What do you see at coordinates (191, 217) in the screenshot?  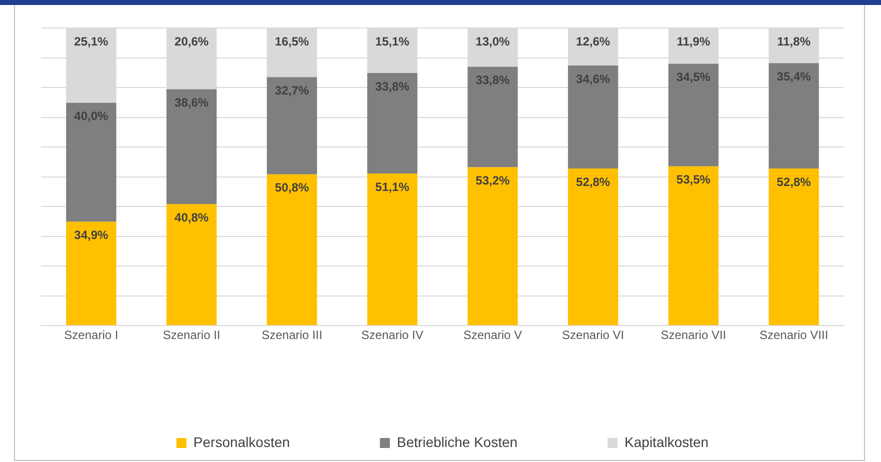 I see `data-label: 40,8%` at bounding box center [191, 217].